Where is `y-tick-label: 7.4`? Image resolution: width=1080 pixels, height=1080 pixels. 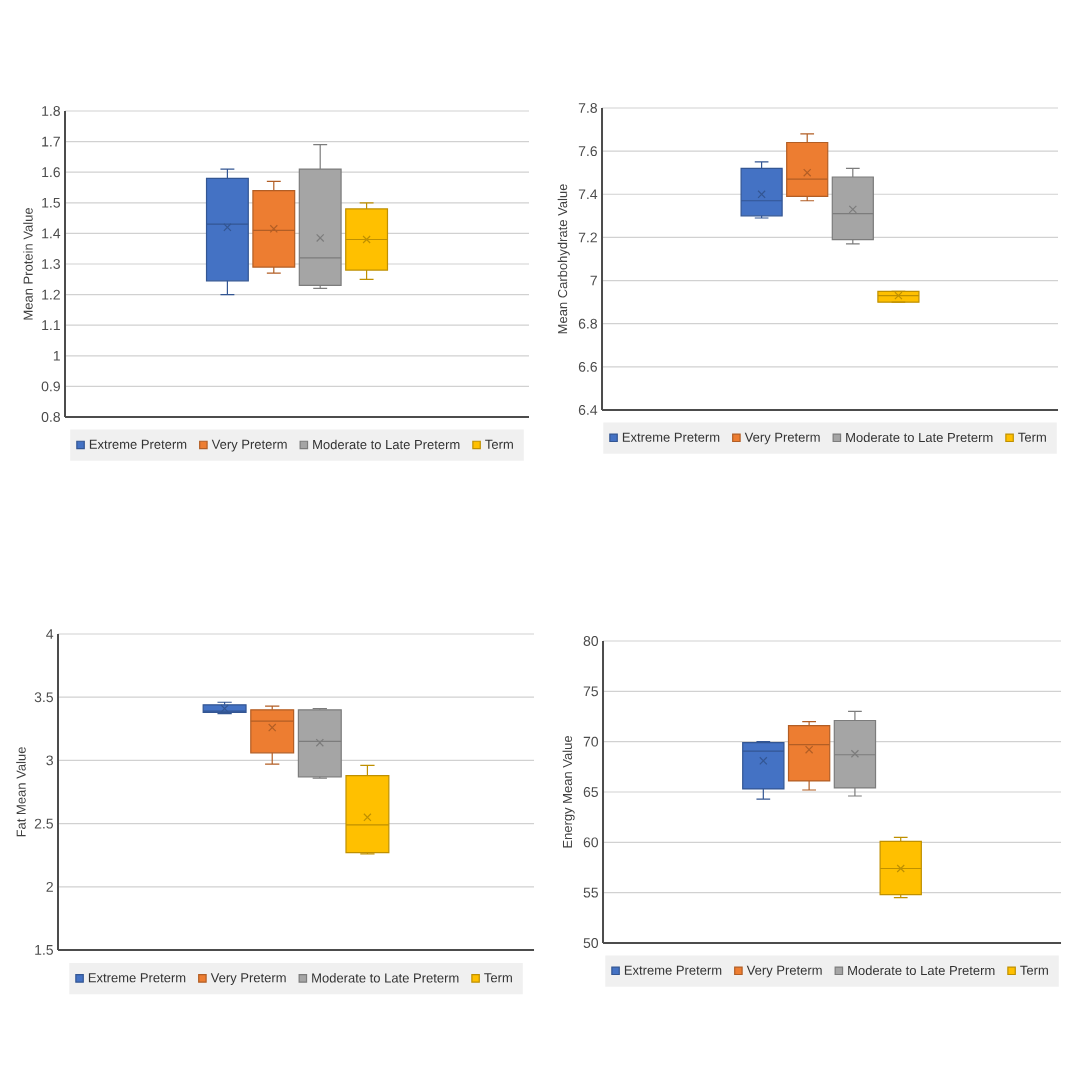
y-tick-label: 7.4 is located at coordinates (588, 194).